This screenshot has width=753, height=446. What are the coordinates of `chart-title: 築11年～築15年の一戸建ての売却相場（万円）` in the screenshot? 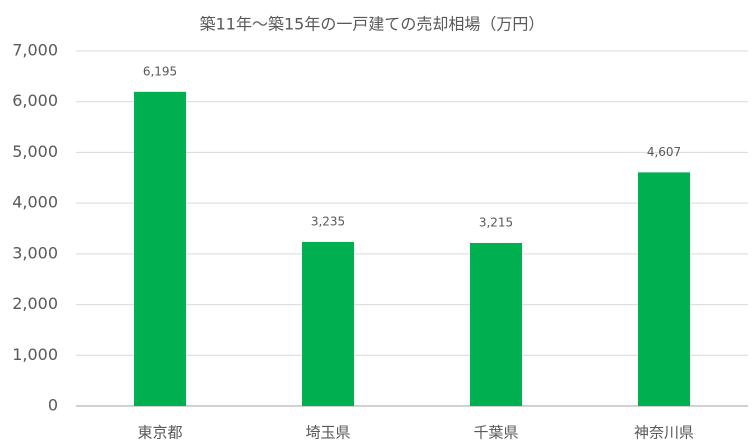 It's located at (372, 24).